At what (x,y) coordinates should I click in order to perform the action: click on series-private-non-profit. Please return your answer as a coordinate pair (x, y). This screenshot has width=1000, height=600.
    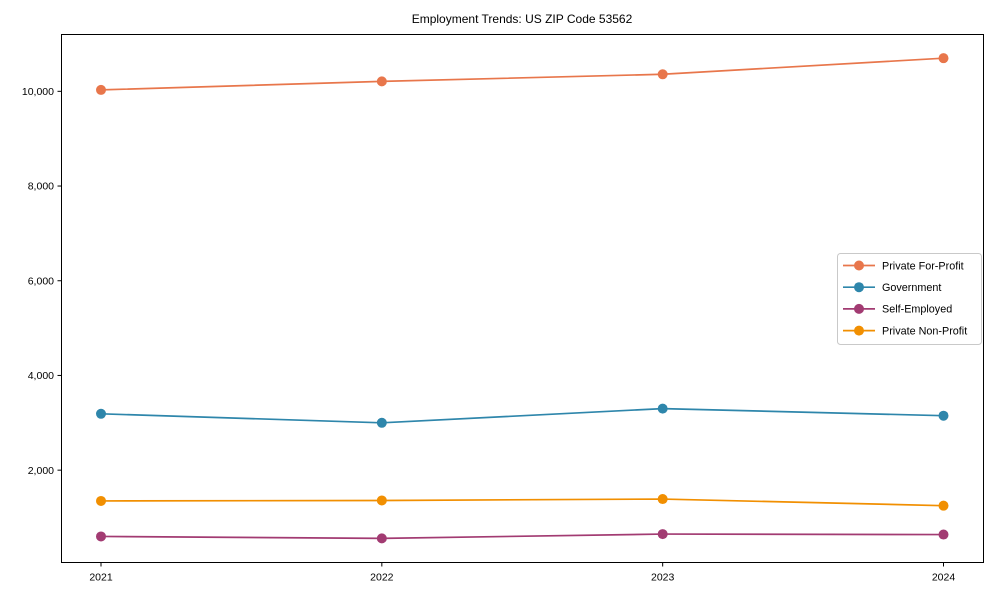
    Looking at the image, I should click on (522, 502).